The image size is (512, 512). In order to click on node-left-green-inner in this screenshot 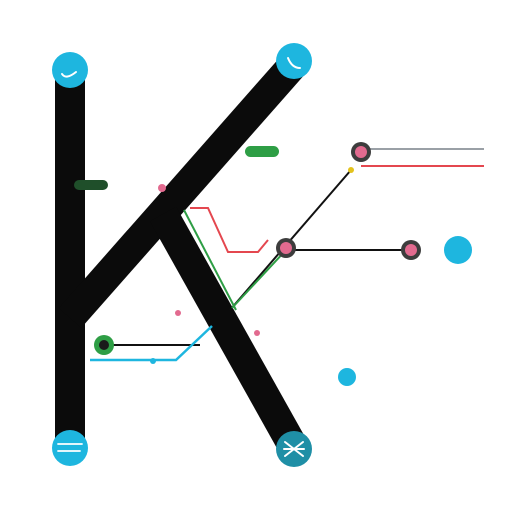, I will do `click(104, 345)`.